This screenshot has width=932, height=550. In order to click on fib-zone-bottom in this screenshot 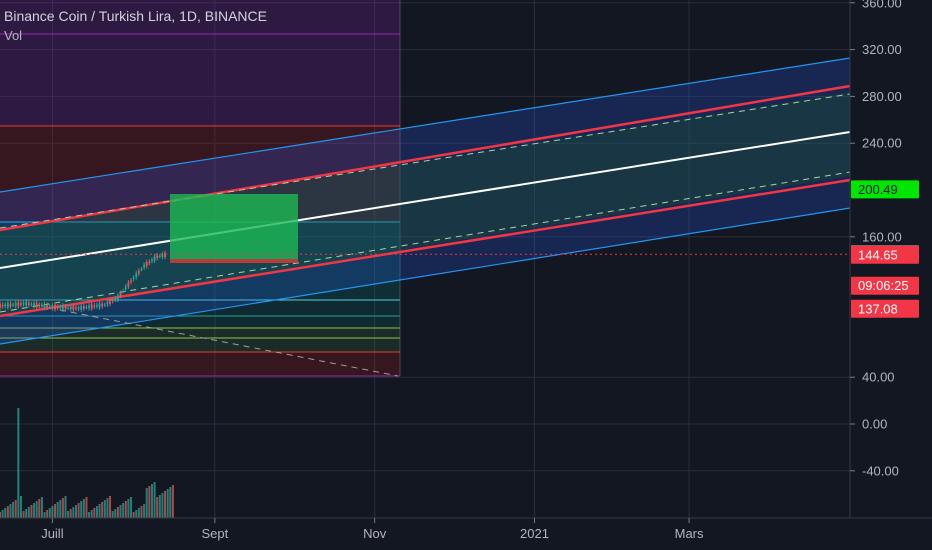, I will do `click(200, 364)`.